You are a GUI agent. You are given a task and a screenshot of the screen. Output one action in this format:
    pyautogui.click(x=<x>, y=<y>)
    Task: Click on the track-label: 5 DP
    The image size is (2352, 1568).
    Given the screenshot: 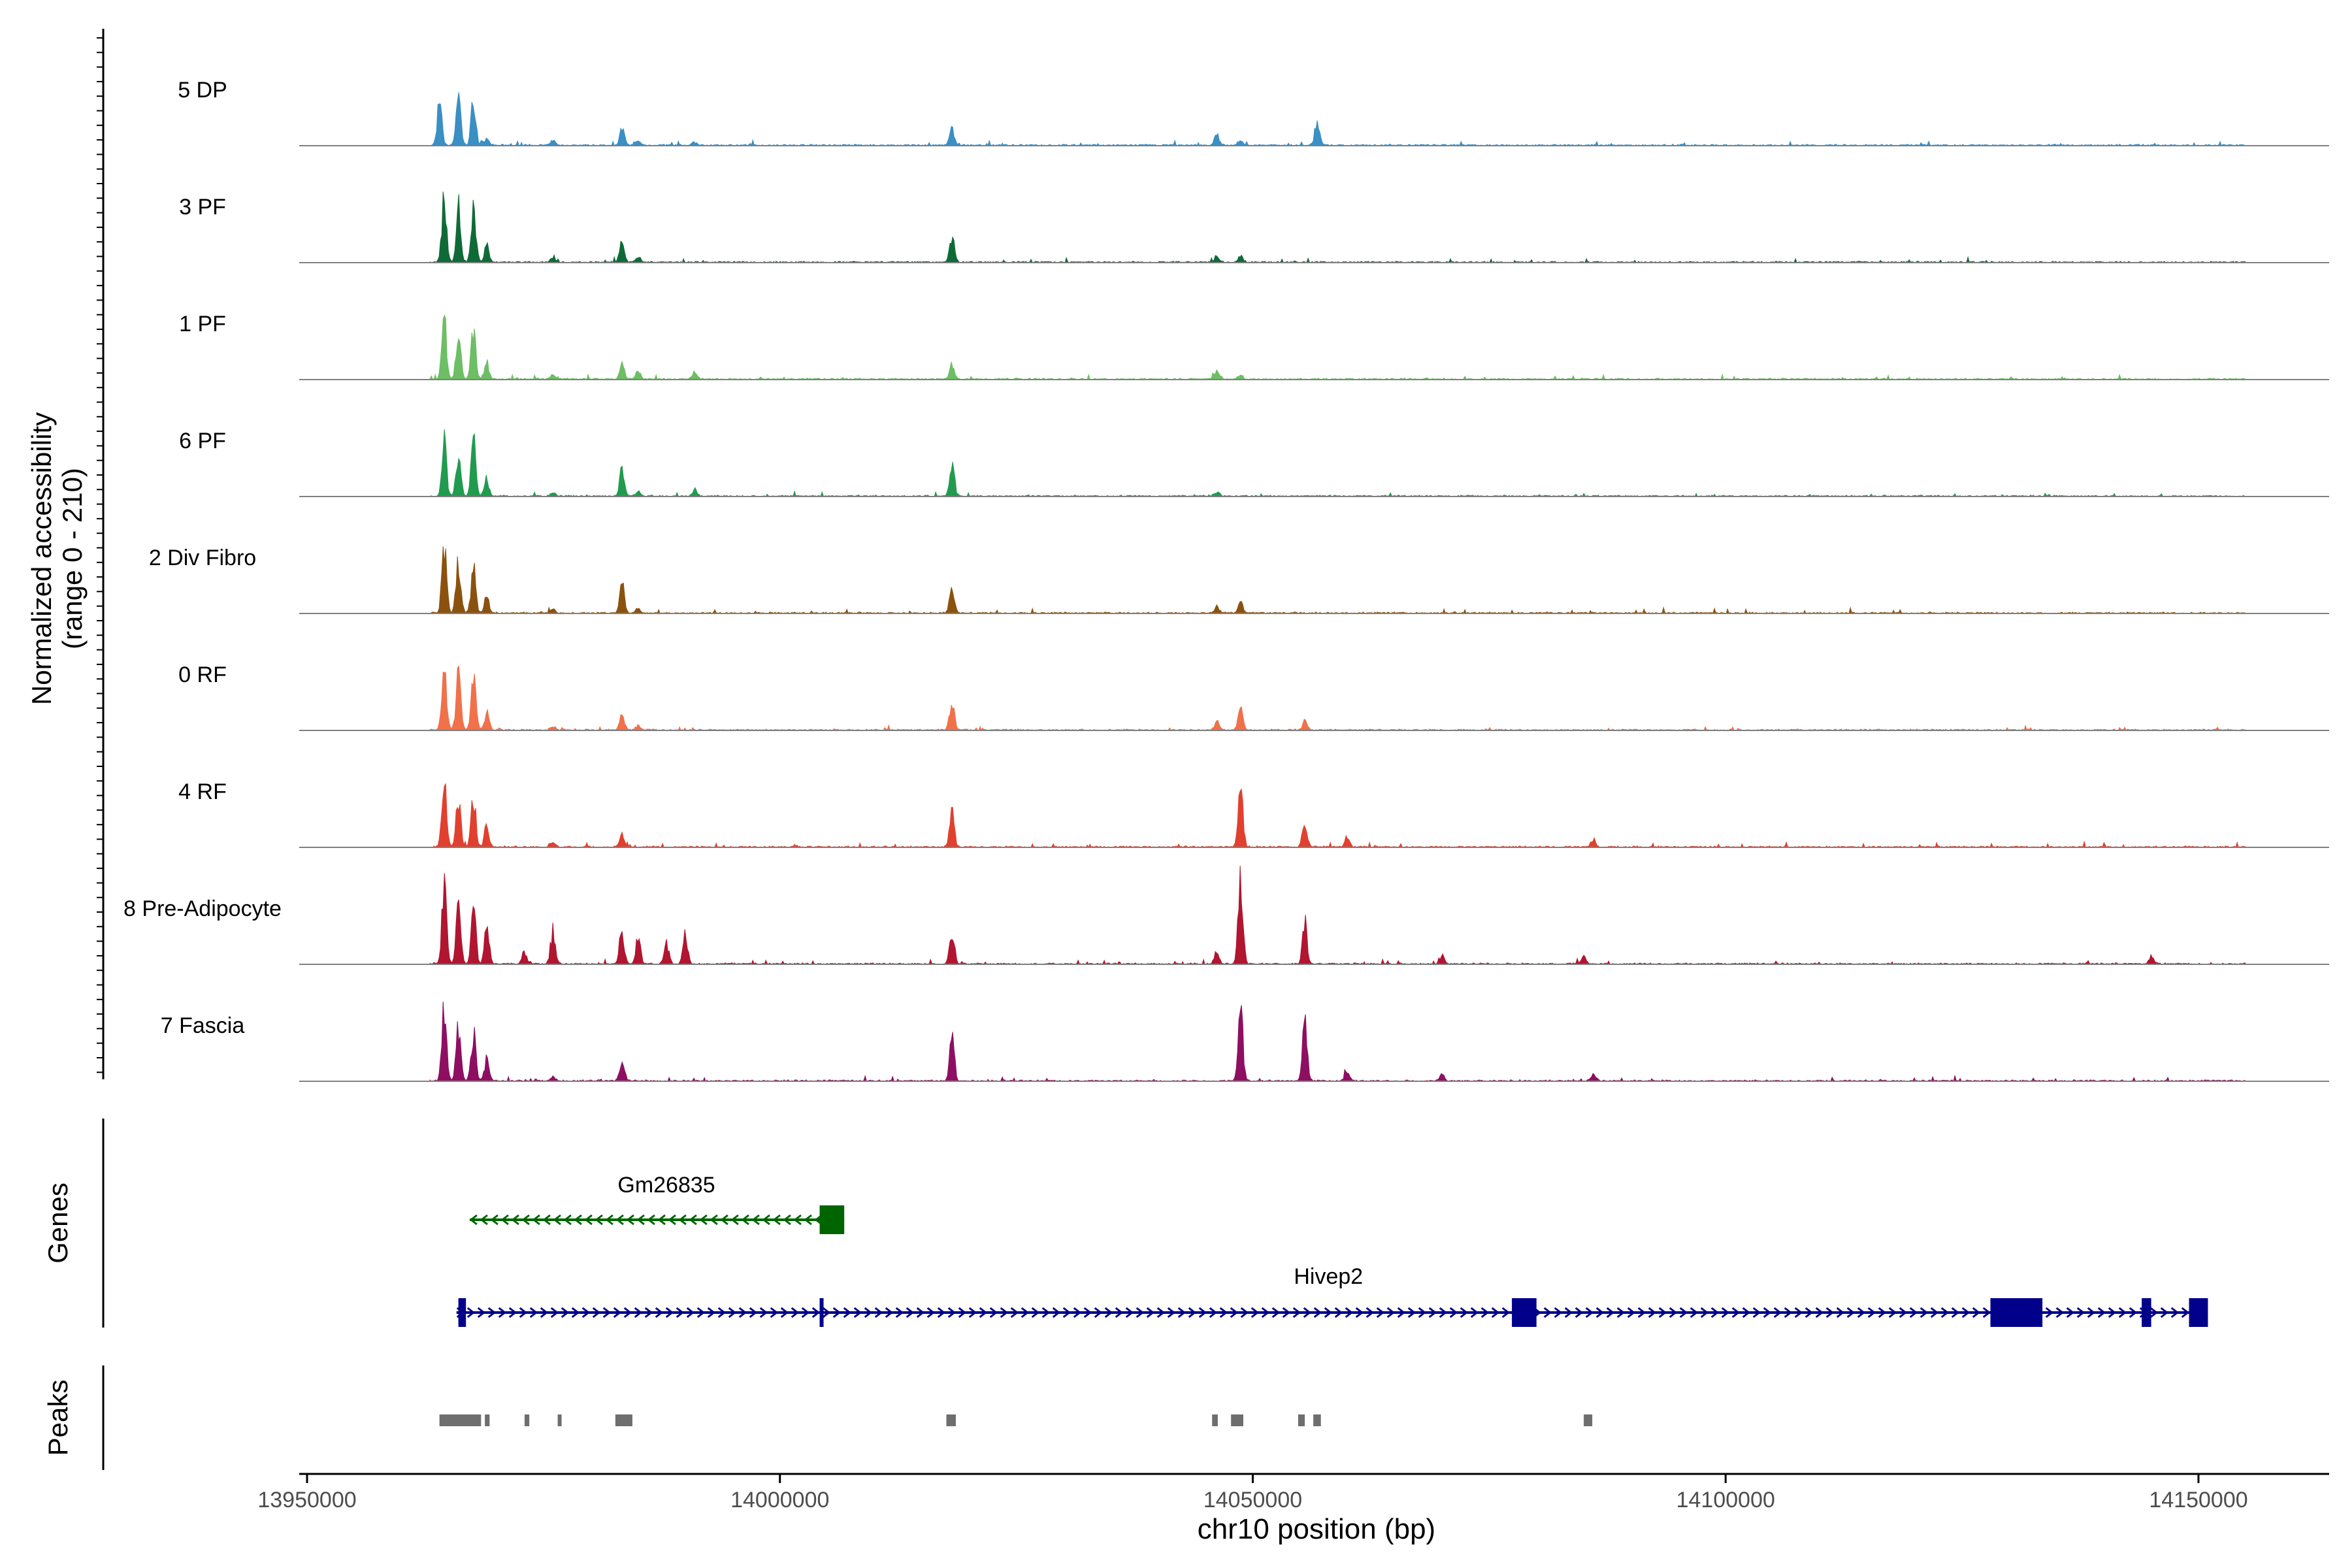 What is the action you would take?
    pyautogui.click(x=202, y=90)
    